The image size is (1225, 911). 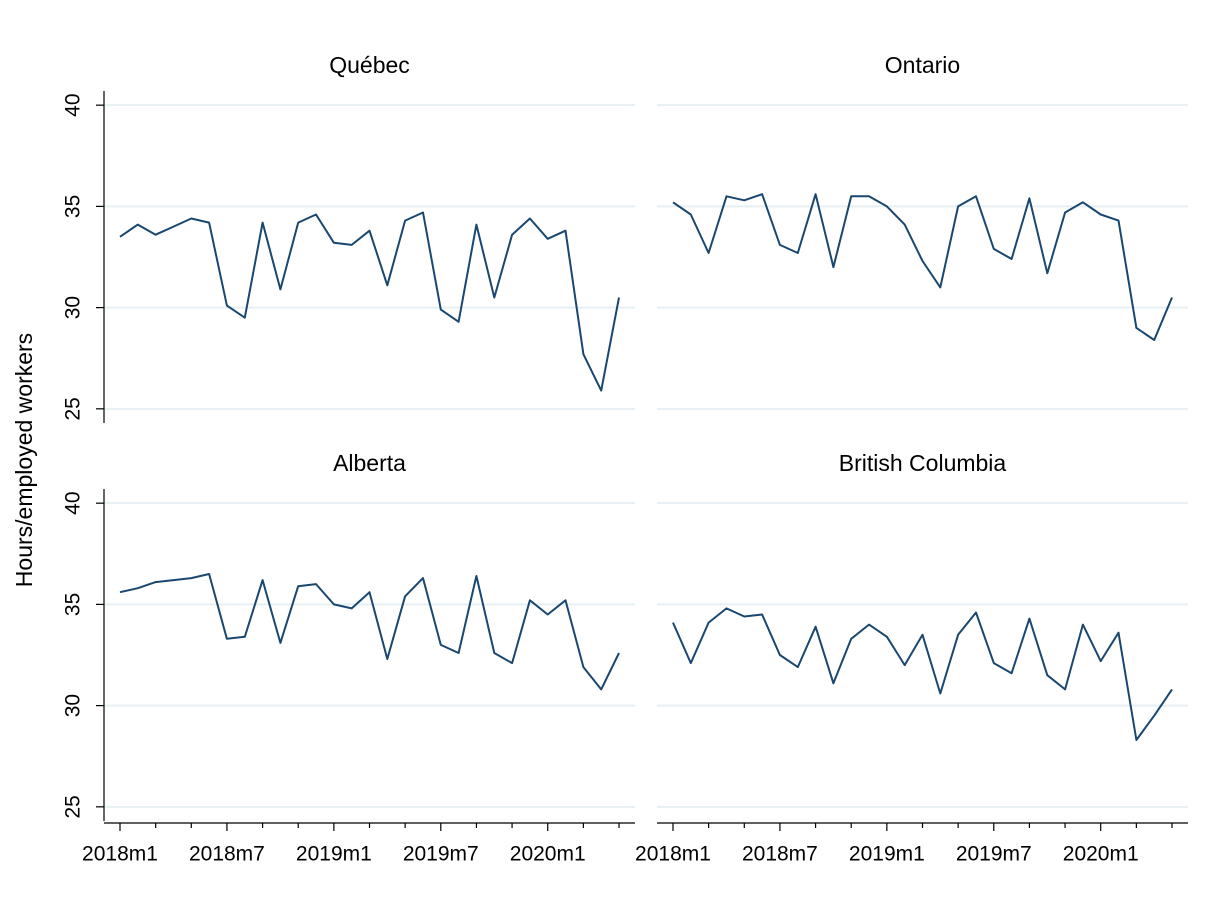 I want to click on y-axis-label: Hours/employed workers, so click(x=24, y=460).